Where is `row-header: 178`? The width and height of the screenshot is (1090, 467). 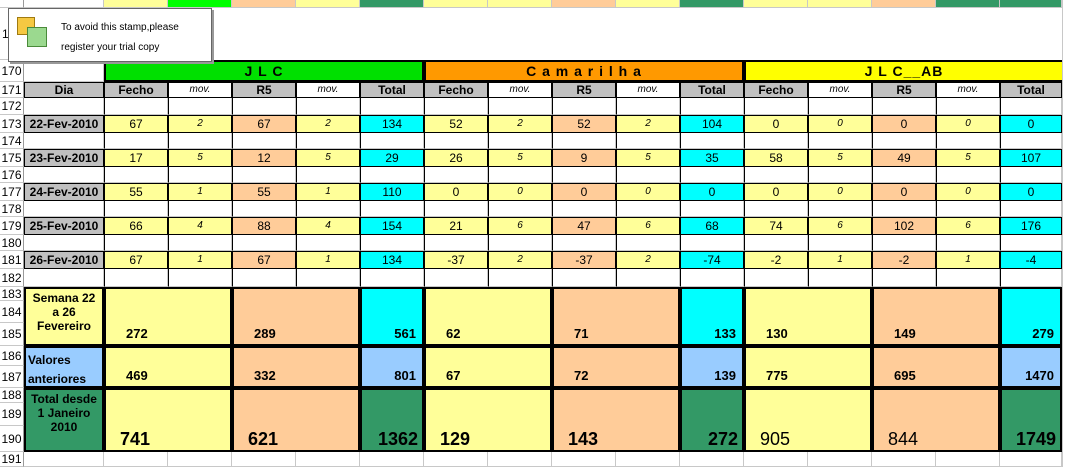 row-header: 178 is located at coordinates (12, 209).